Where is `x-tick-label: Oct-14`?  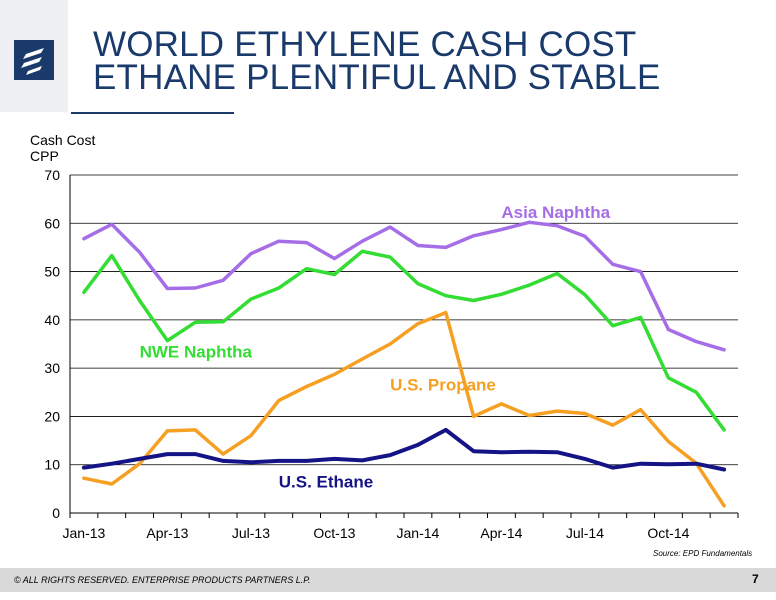 x-tick-label: Oct-14 is located at coordinates (668, 533).